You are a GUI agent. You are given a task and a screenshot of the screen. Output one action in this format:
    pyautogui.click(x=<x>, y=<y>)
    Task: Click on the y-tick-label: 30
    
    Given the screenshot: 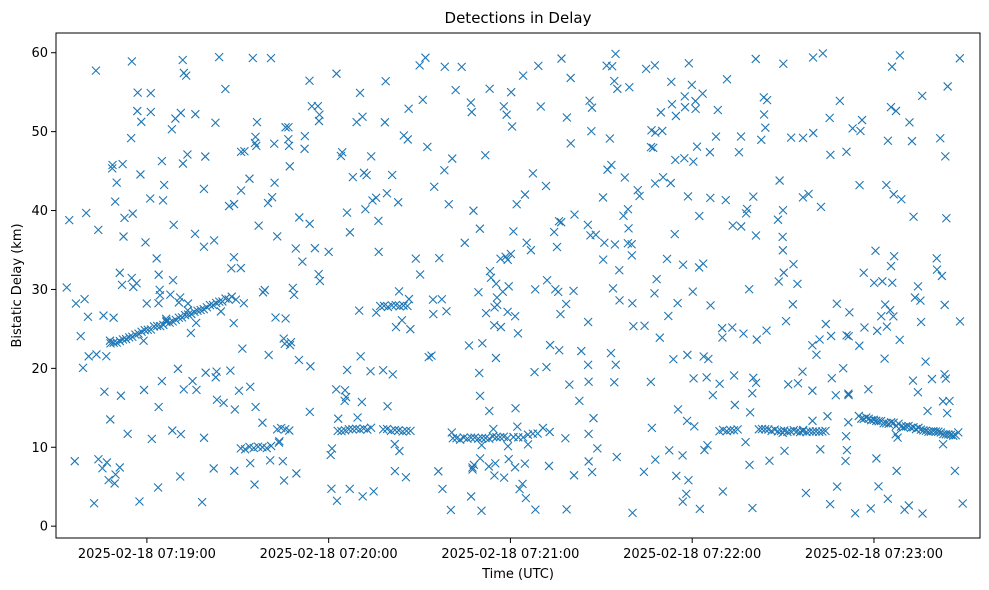 What is the action you would take?
    pyautogui.click(x=39, y=290)
    